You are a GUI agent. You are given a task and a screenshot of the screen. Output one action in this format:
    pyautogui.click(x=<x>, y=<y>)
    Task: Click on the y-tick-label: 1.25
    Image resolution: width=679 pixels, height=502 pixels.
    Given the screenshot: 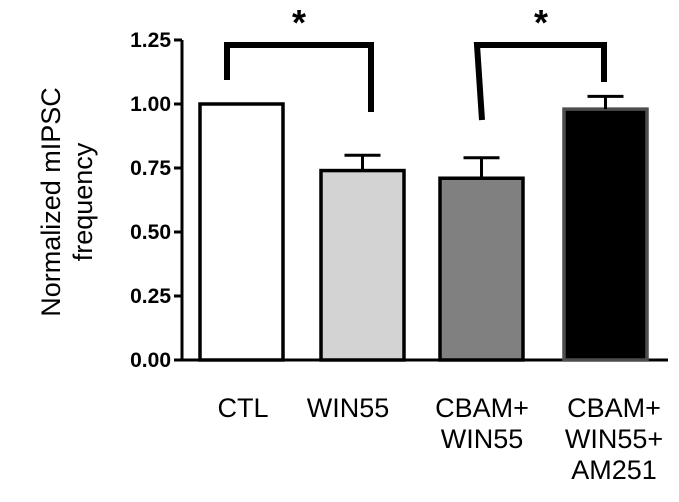 What is the action you would take?
    pyautogui.click(x=150, y=40)
    